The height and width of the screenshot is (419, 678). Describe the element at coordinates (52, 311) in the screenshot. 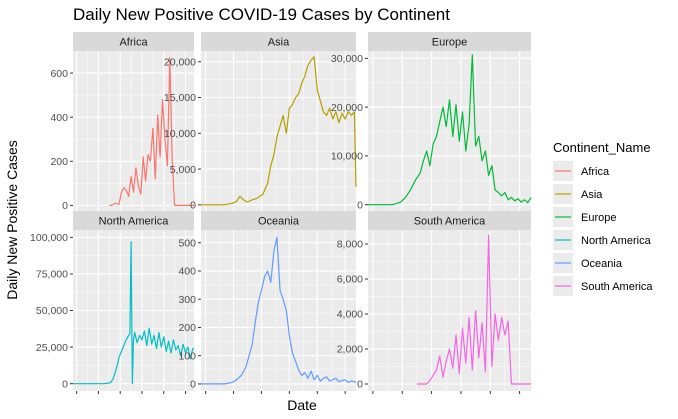

I see `y-tick-label: 50,000` at that location.